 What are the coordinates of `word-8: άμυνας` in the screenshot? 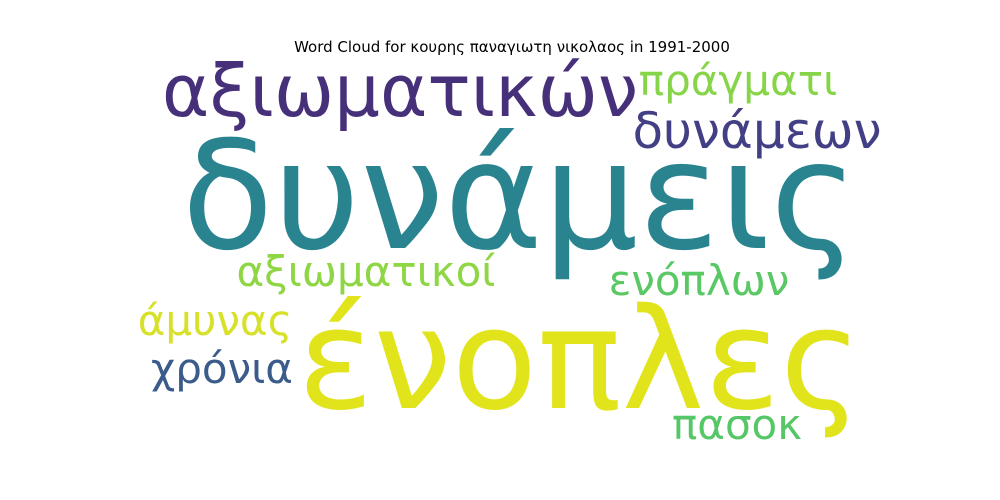 It's located at (215, 320).